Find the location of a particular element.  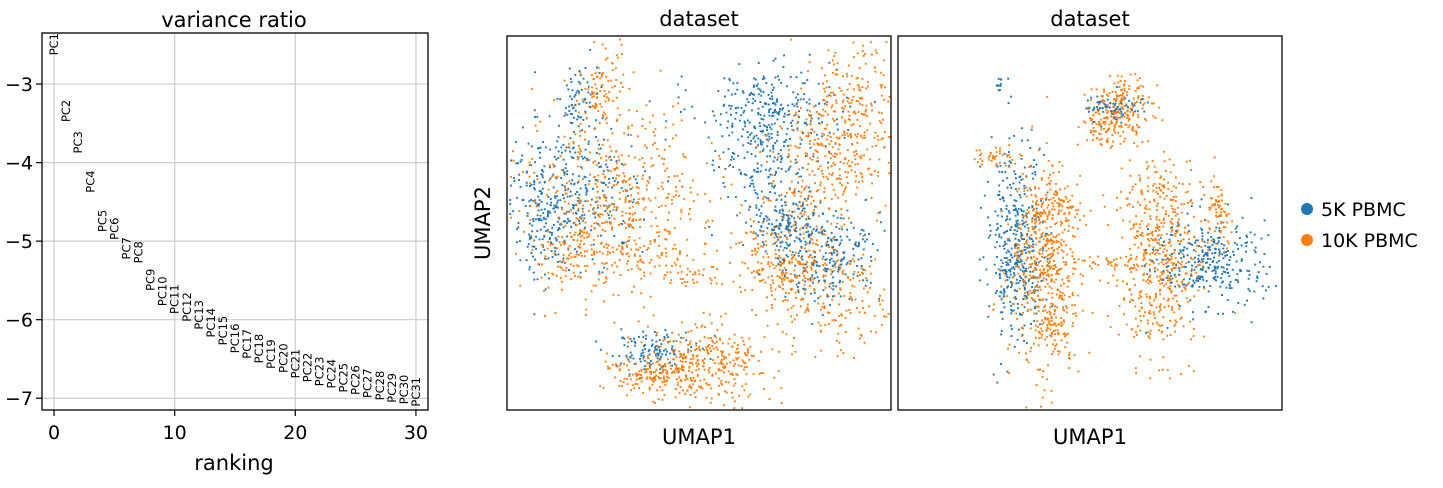

y-tick-label: −6 is located at coordinates (19, 321).